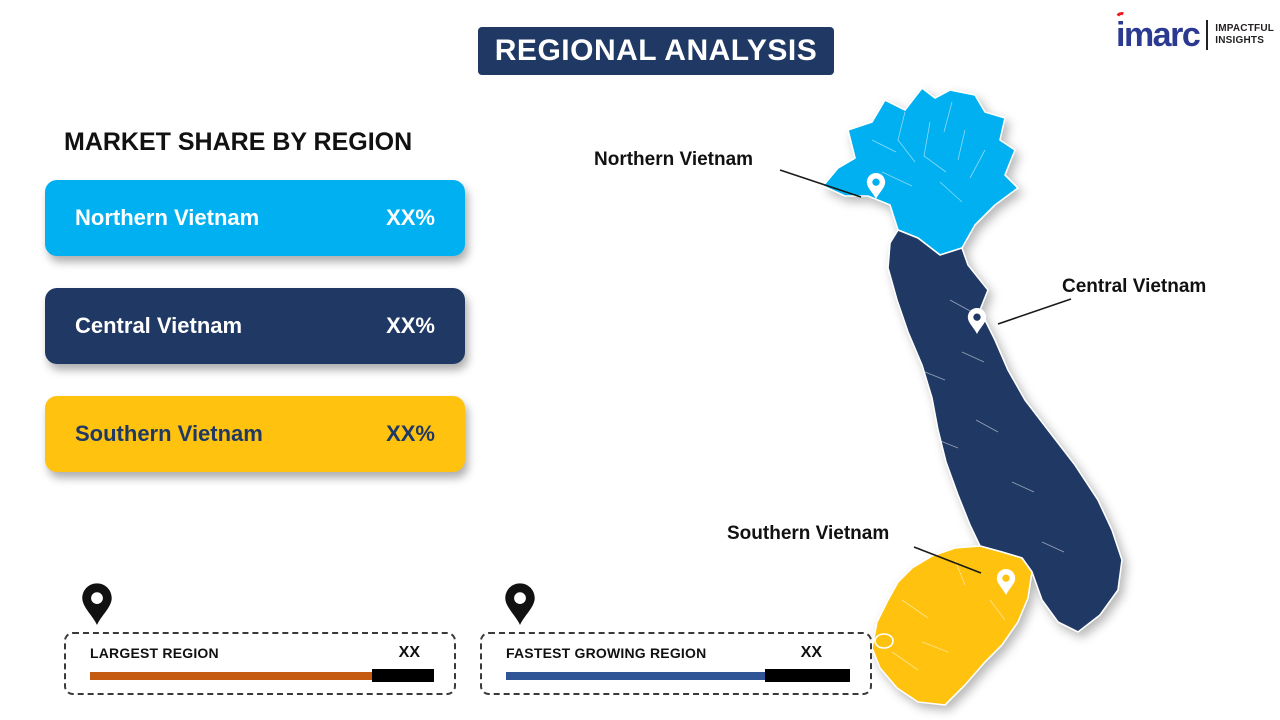  Describe the element at coordinates (159, 325) in the screenshot. I see `region-bar-name: Central Vietnam` at that location.